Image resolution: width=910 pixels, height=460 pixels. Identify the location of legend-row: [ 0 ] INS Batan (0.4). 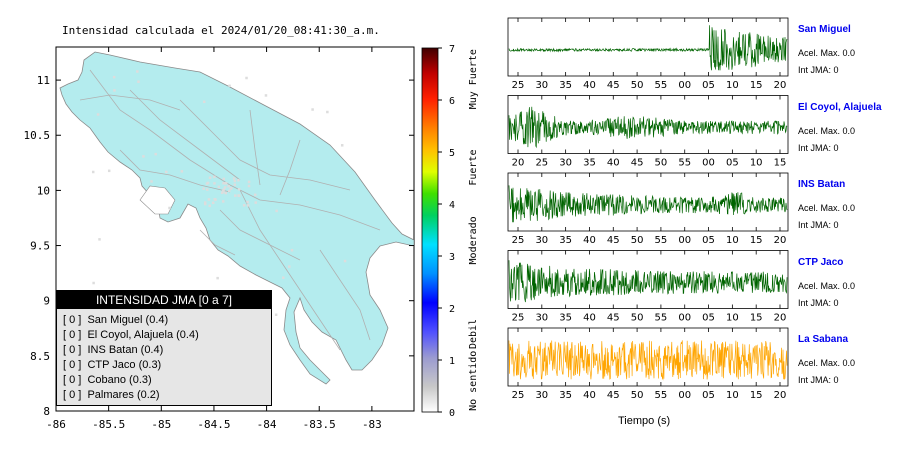
(113, 350).